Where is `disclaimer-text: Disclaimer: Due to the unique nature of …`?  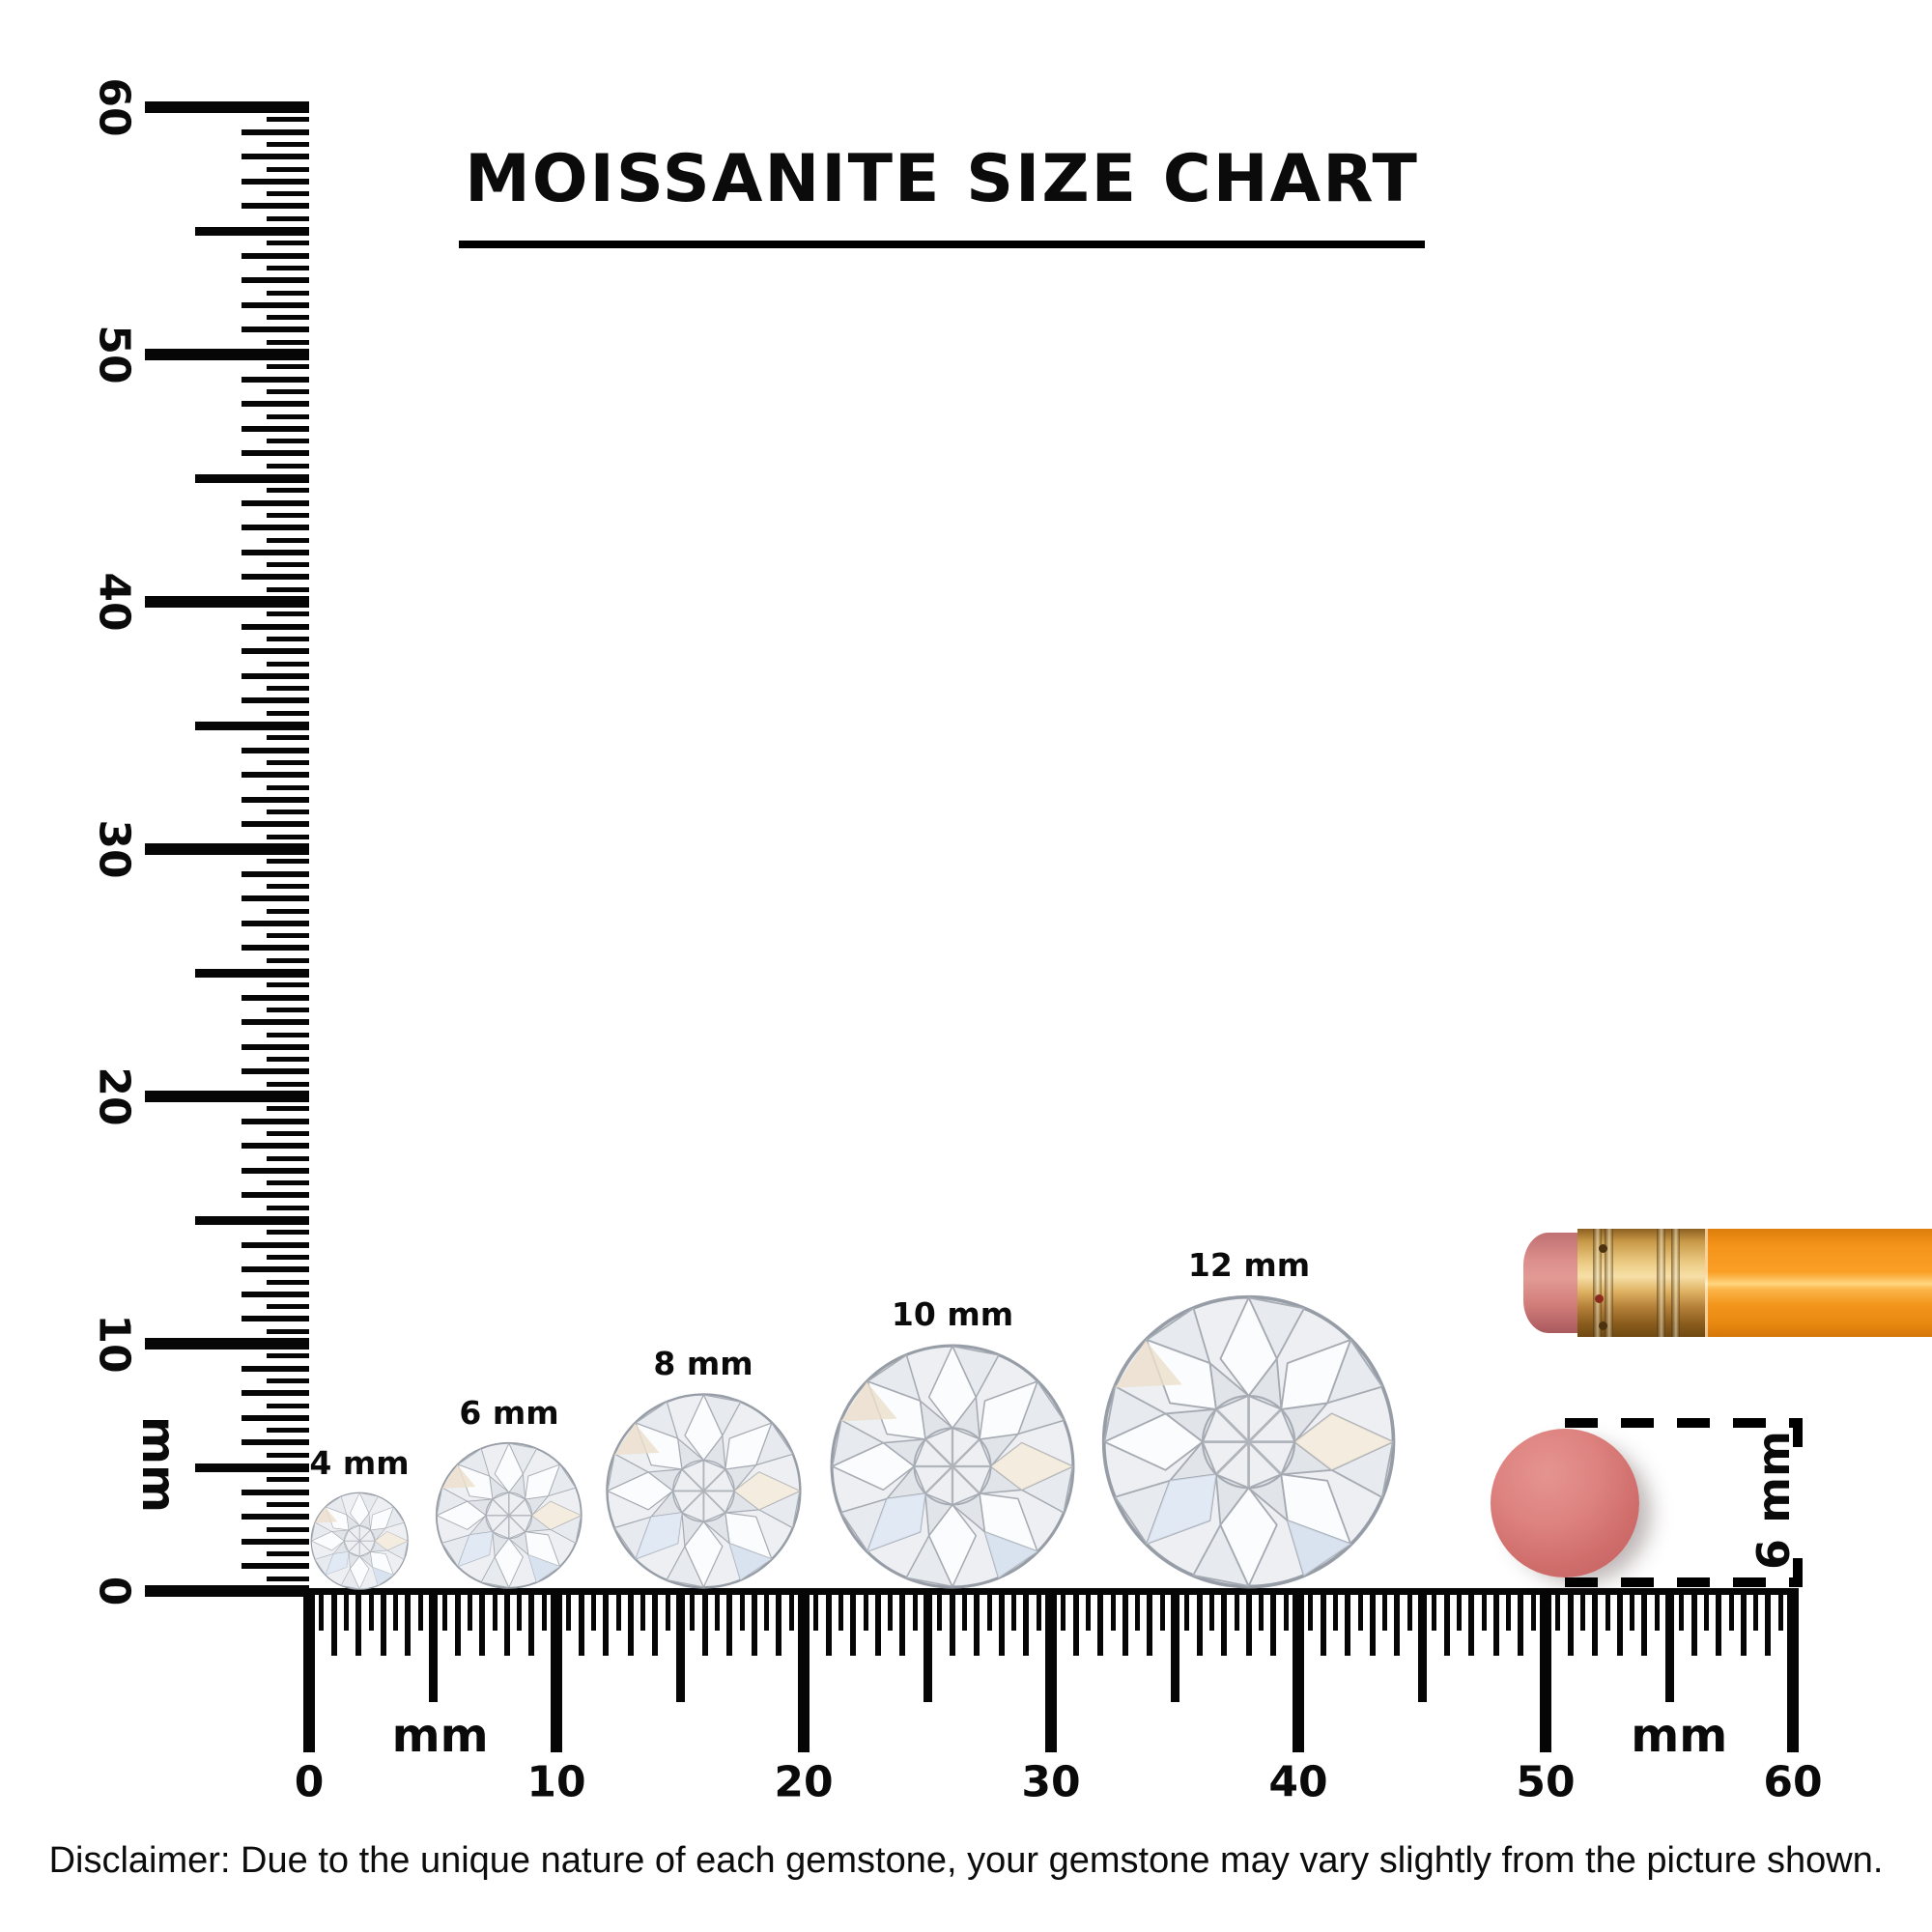
disclaimer-text: Disclaimer: Due to the unique nature of … is located at coordinates (966, 1860).